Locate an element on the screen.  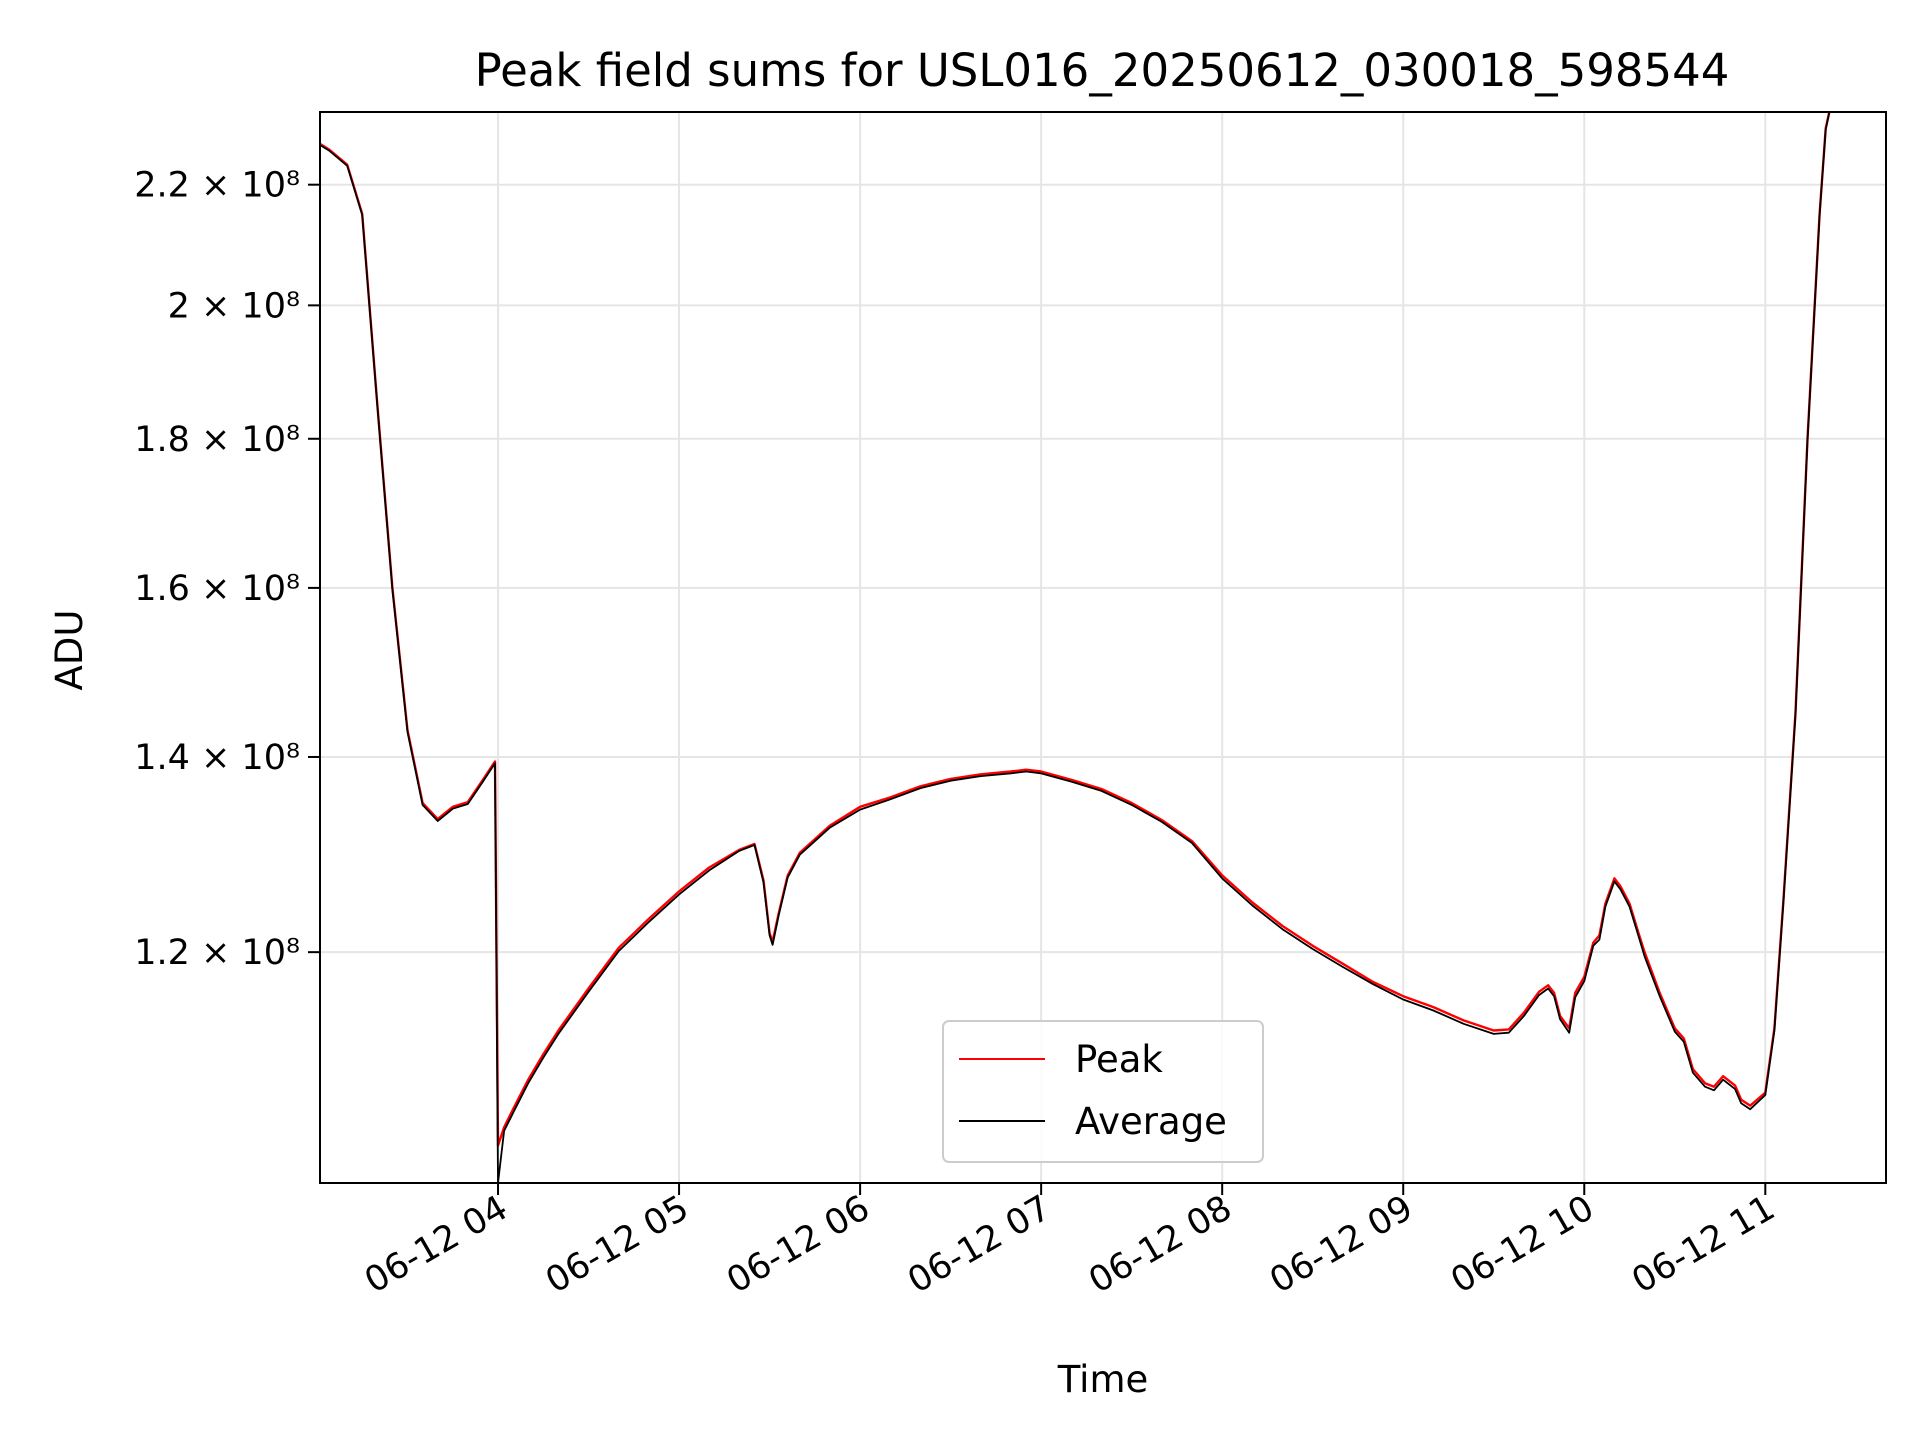
legend-box is located at coordinates (1103, 1091).